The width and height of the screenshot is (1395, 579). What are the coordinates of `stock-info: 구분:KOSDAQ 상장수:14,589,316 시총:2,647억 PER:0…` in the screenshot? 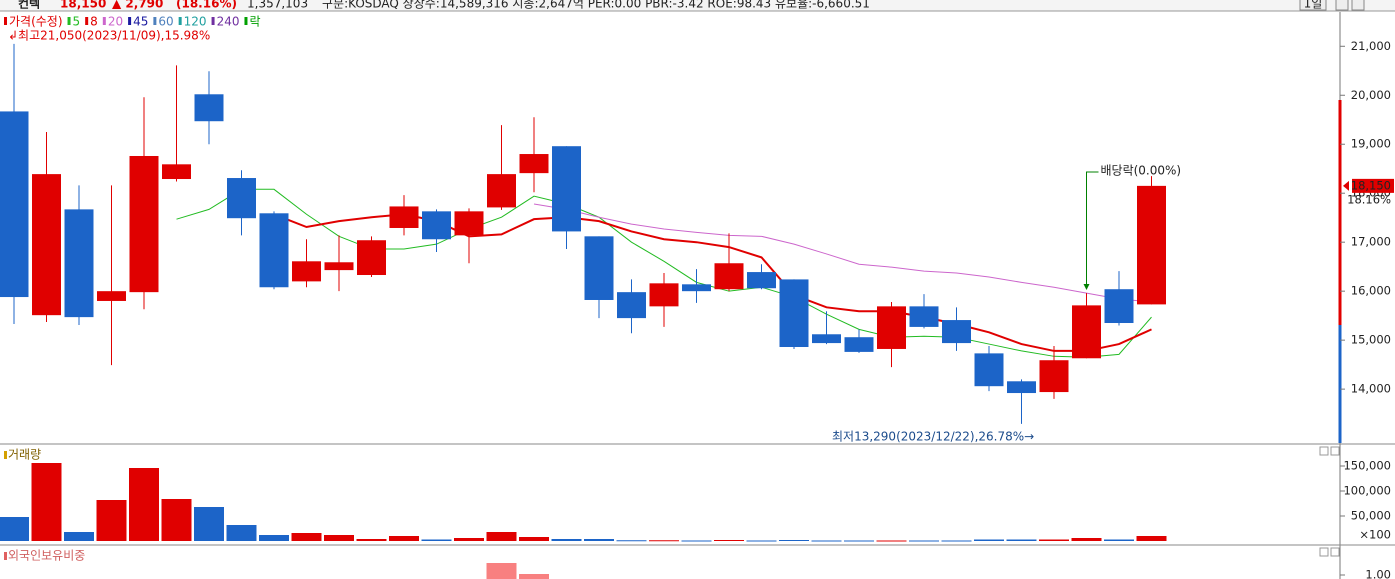 It's located at (596, 5).